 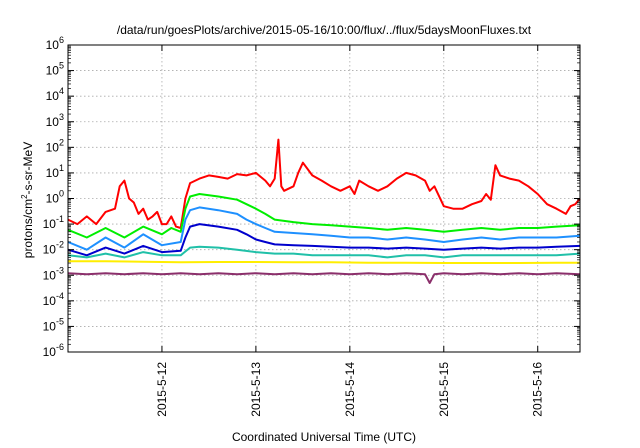 What do you see at coordinates (55, 197) in the screenshot?
I see `y-tick-label: 10⁰` at bounding box center [55, 197].